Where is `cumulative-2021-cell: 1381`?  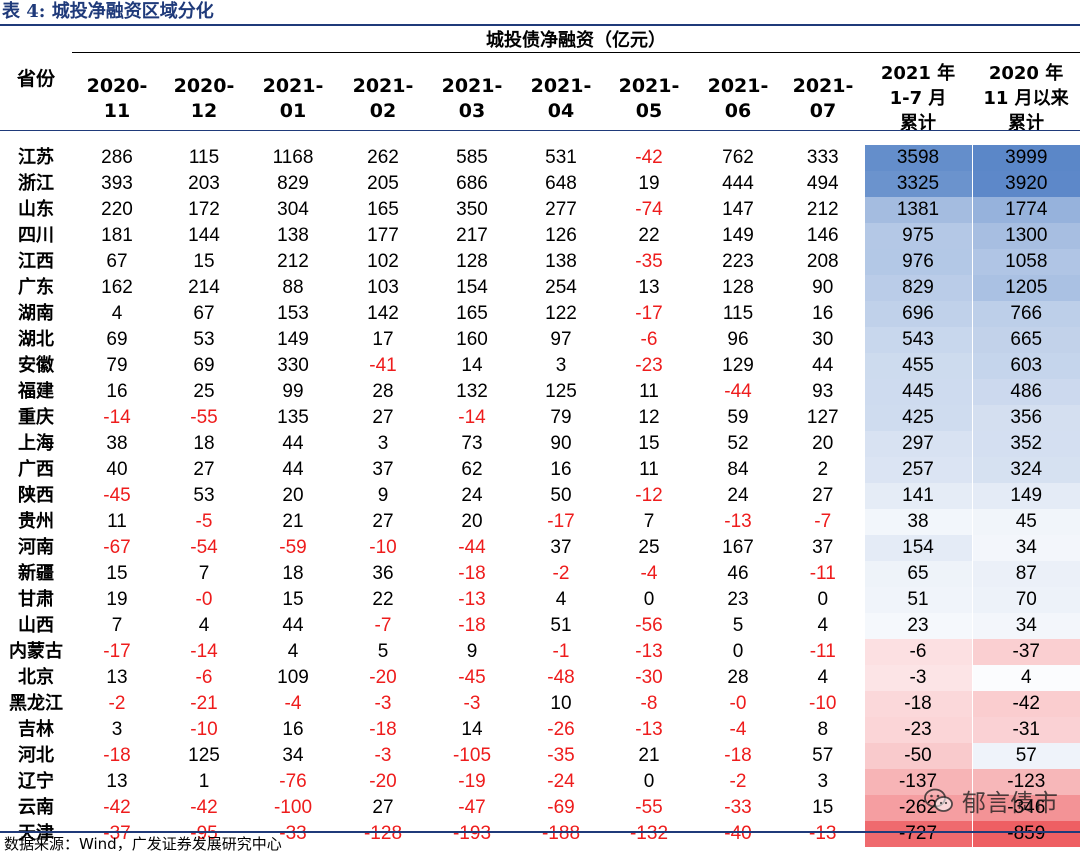
cumulative-2021-cell: 1381 is located at coordinates (917, 209).